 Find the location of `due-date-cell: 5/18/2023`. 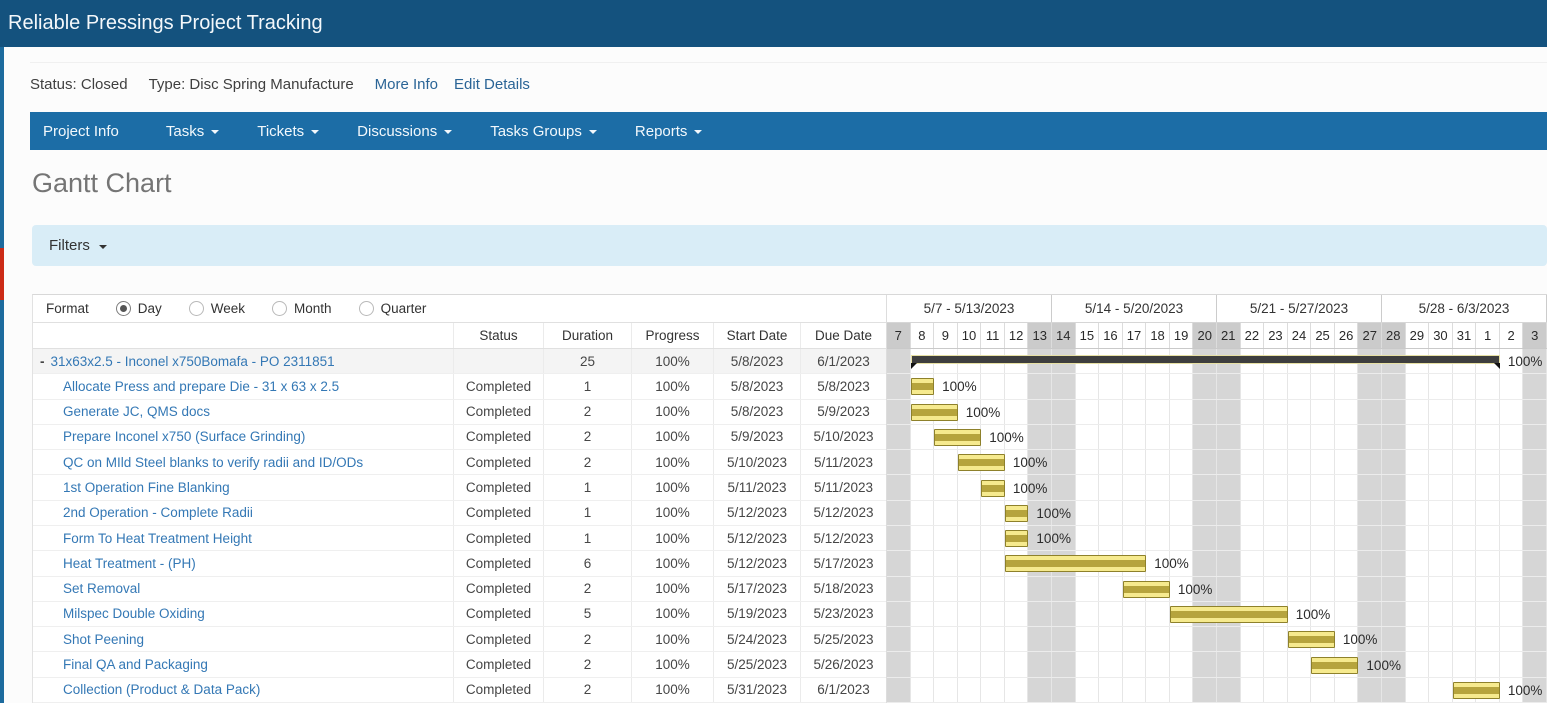

due-date-cell: 5/18/2023 is located at coordinates (843, 588).